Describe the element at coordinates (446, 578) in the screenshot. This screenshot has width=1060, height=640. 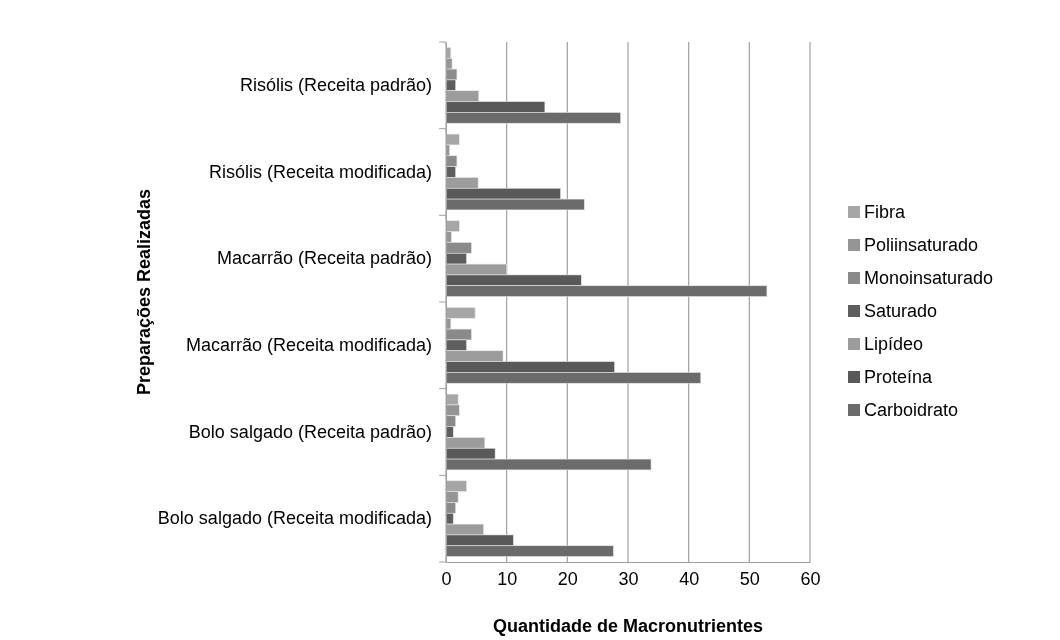
I see `x-tick-label: 0` at that location.